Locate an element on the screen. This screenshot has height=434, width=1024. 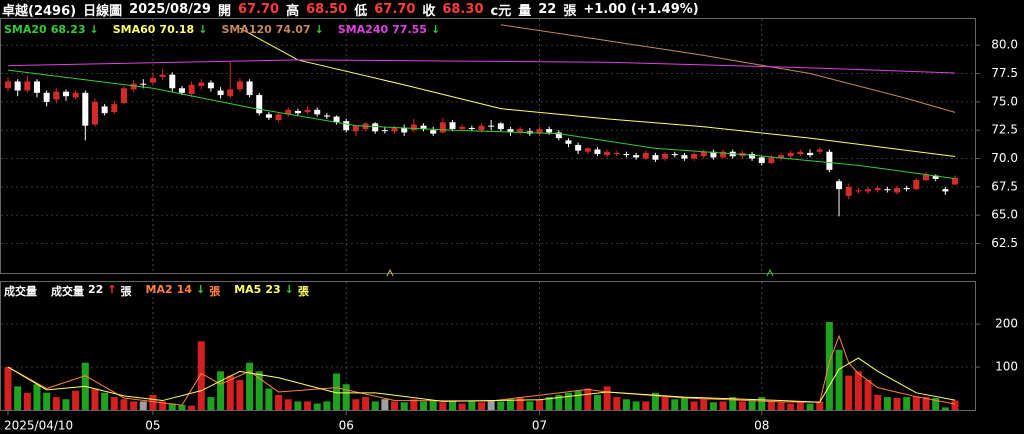
legend-value: 22 is located at coordinates (96, 289).